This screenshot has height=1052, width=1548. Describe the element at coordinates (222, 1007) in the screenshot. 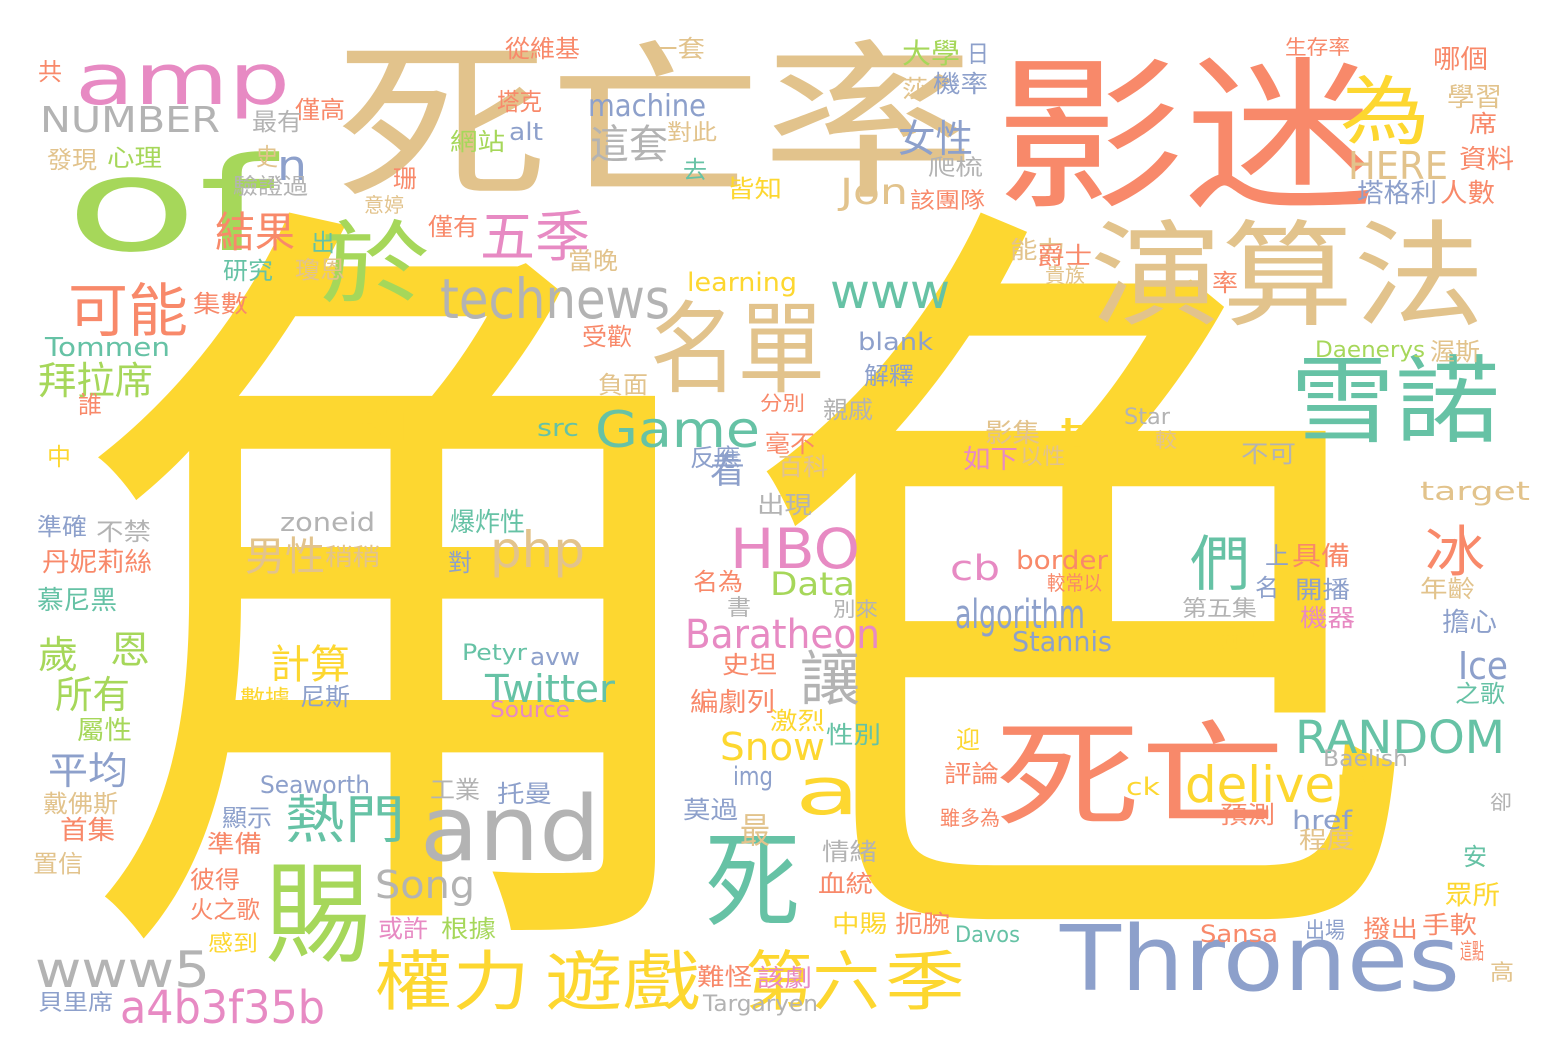

I see `word-22: a4b3f35b` at that location.